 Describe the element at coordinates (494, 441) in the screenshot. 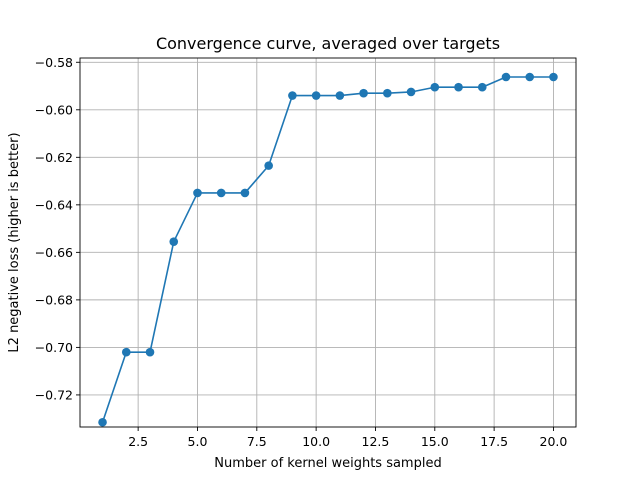

I see `x-tick-label: 17.5` at that location.